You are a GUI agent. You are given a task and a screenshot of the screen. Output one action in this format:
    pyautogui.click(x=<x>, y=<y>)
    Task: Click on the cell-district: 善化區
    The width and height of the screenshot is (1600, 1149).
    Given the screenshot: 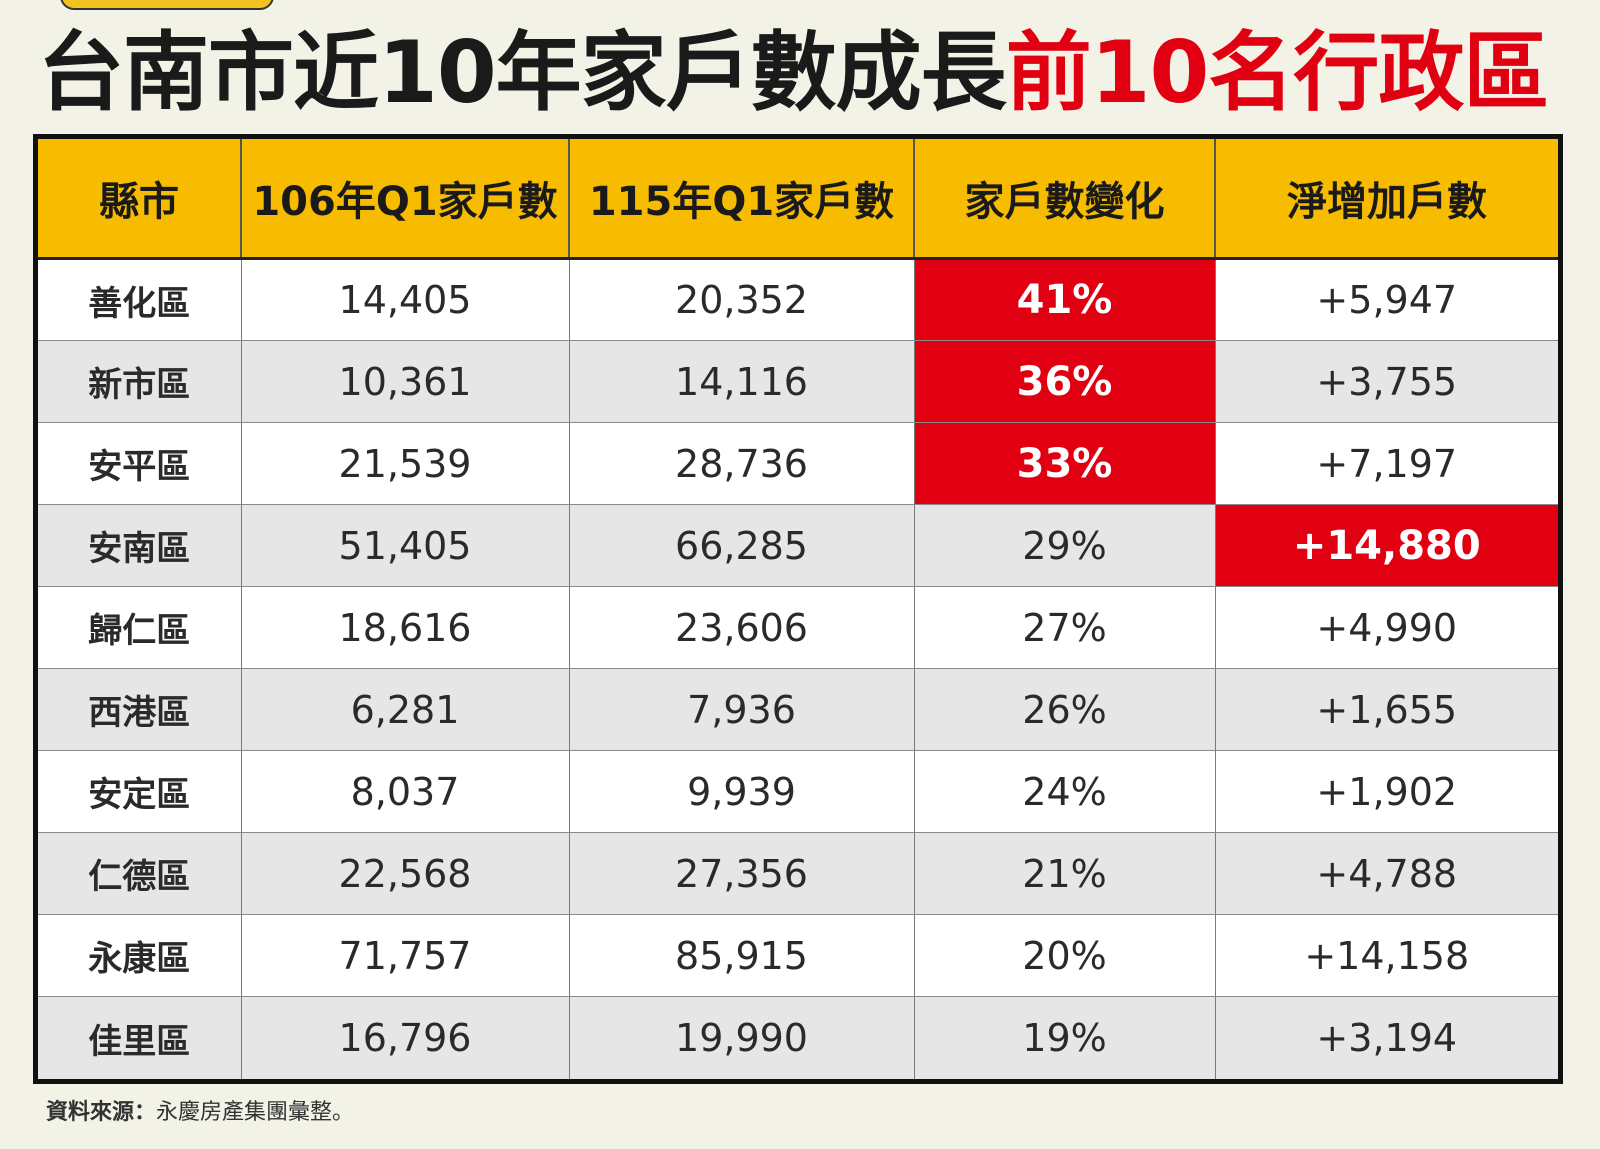 What is the action you would take?
    pyautogui.click(x=139, y=300)
    